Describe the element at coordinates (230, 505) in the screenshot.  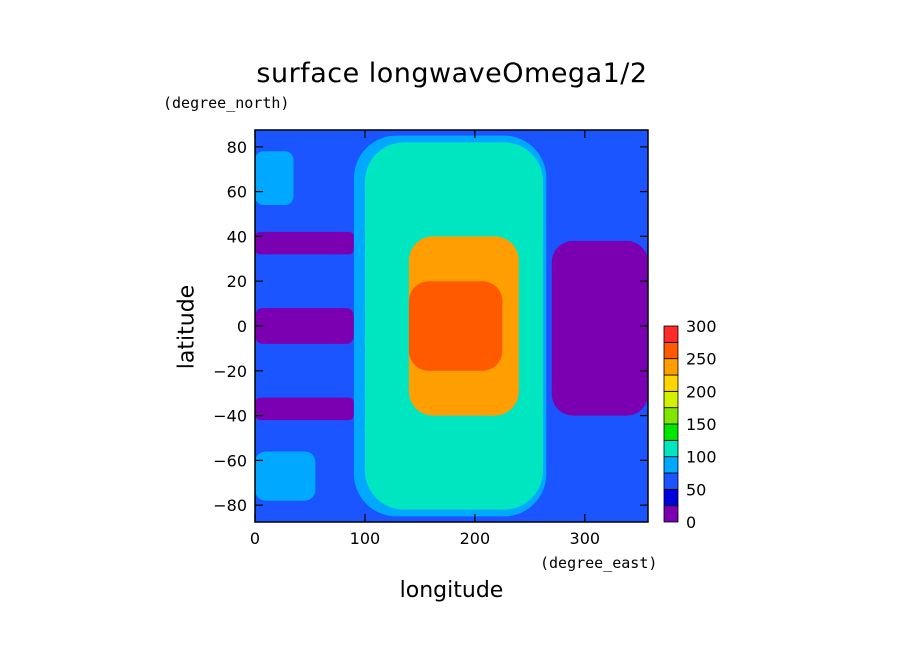
I see `y-tick-label: −80` at that location.